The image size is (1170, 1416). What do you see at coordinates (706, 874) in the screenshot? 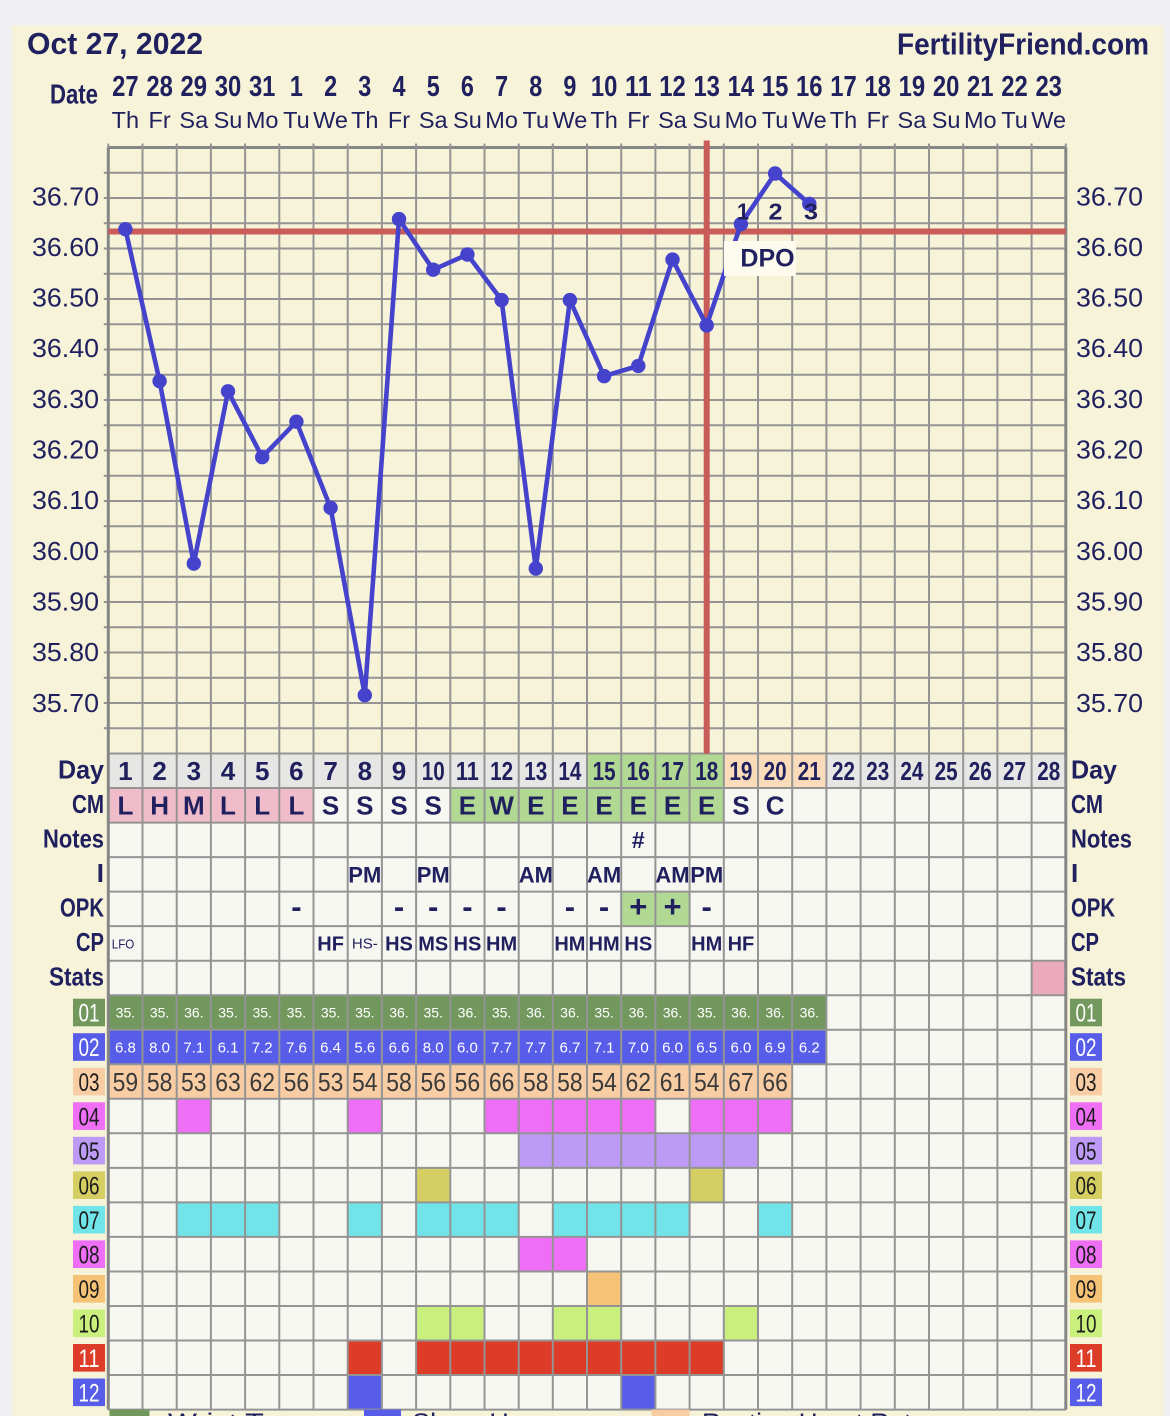
I see `svg-text: PM` at bounding box center [706, 874].